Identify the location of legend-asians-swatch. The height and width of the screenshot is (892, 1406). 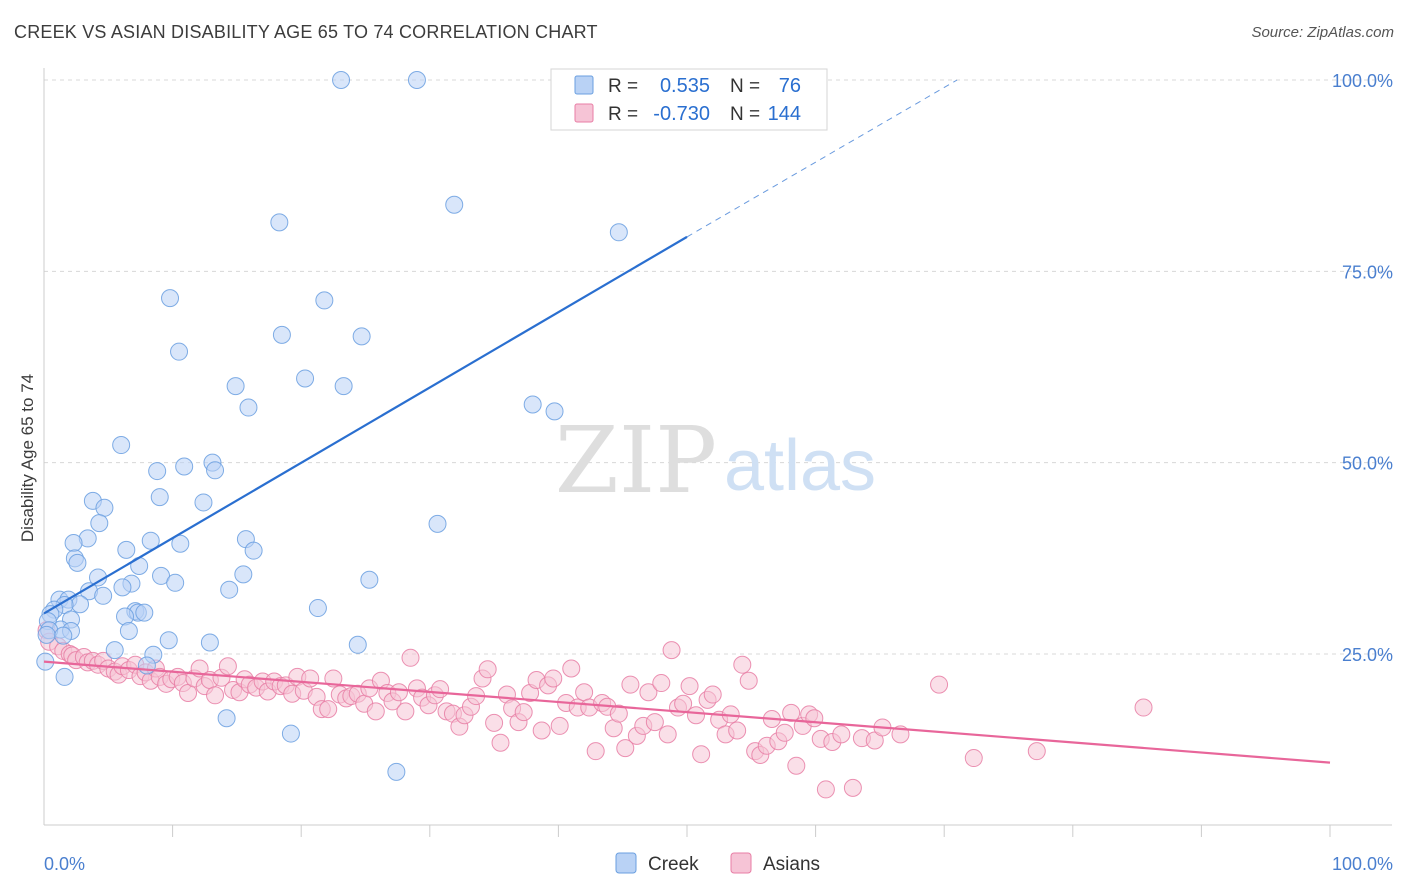
(741, 863).